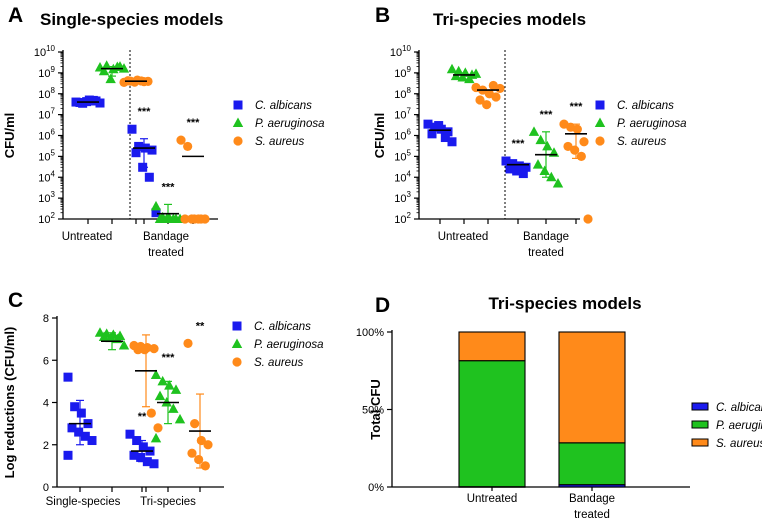  I want to click on y-axis-title: Total CFU, so click(375, 409).